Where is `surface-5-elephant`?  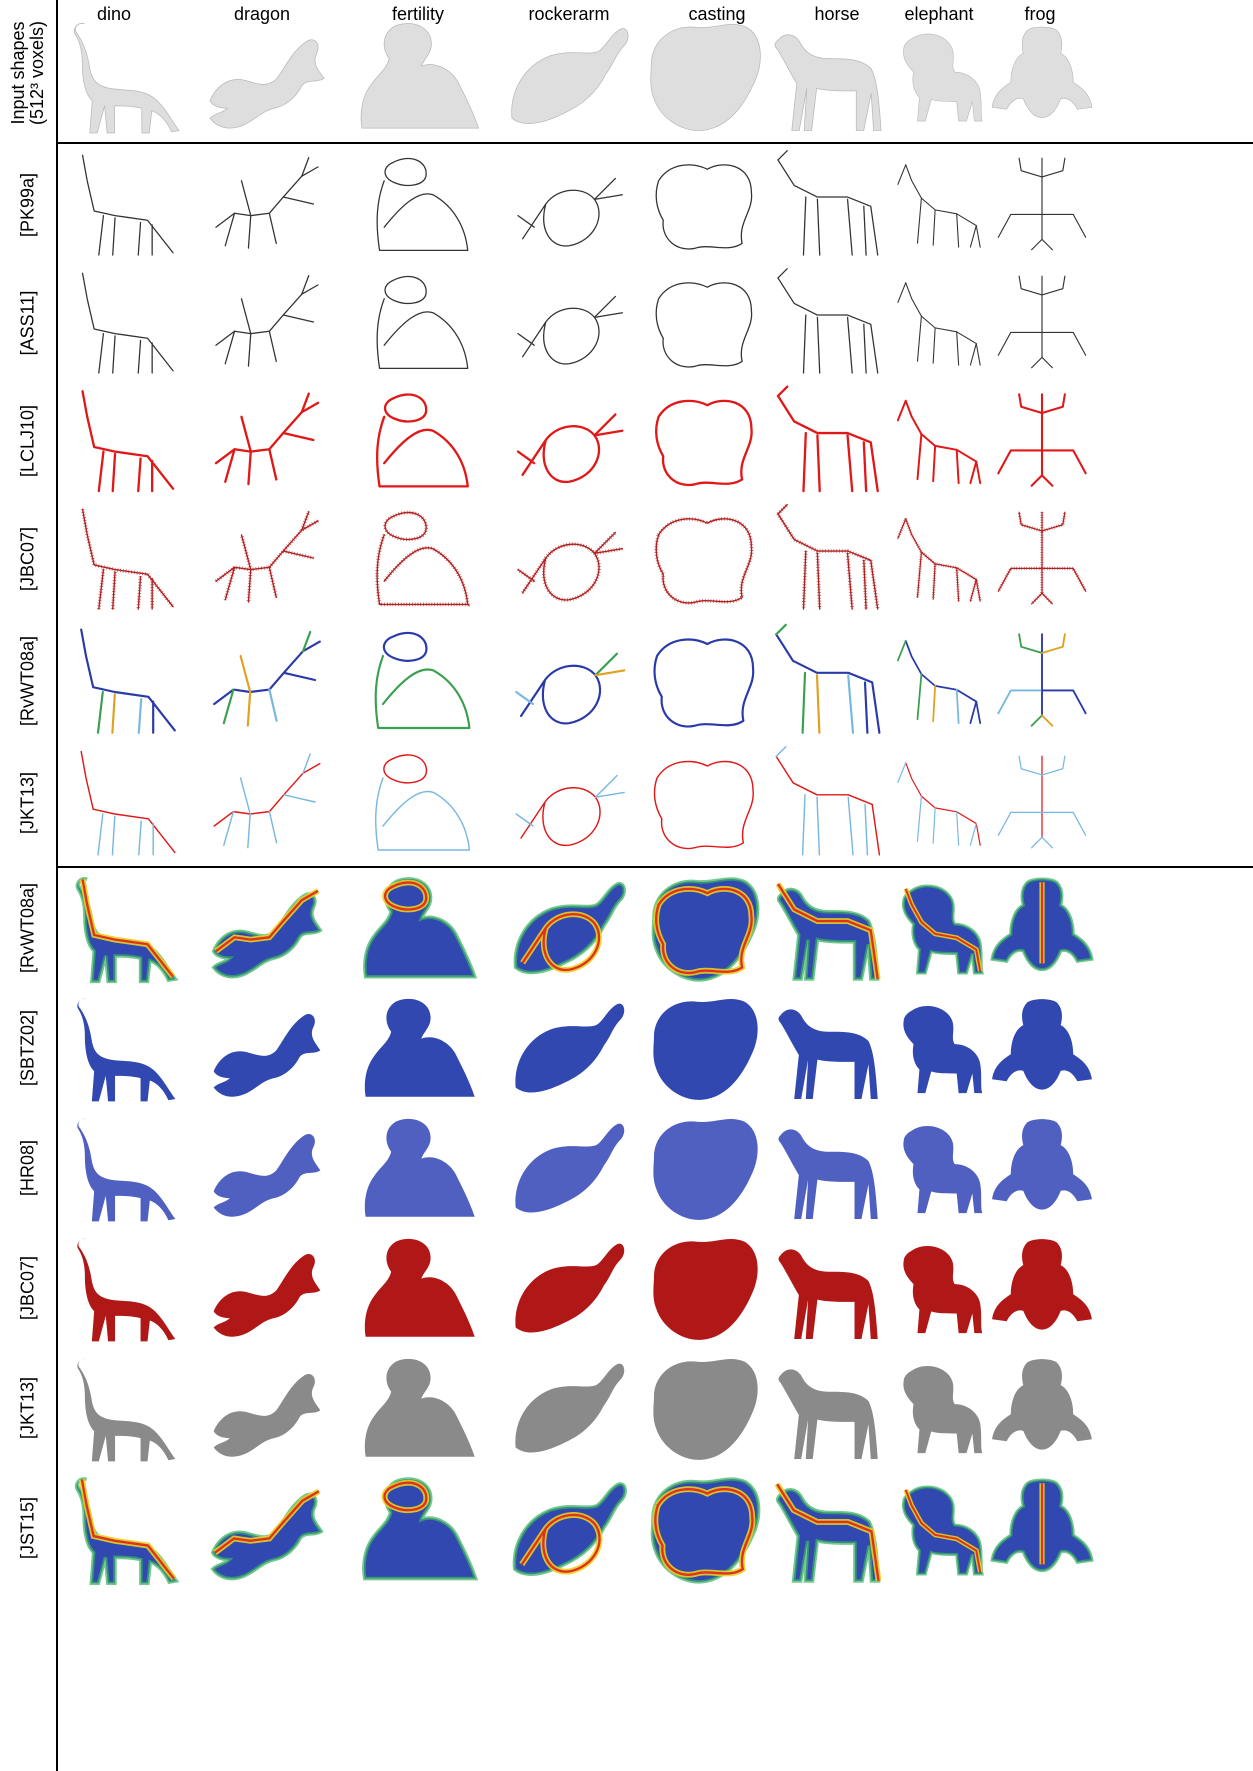 surface-5-elephant is located at coordinates (941, 1408).